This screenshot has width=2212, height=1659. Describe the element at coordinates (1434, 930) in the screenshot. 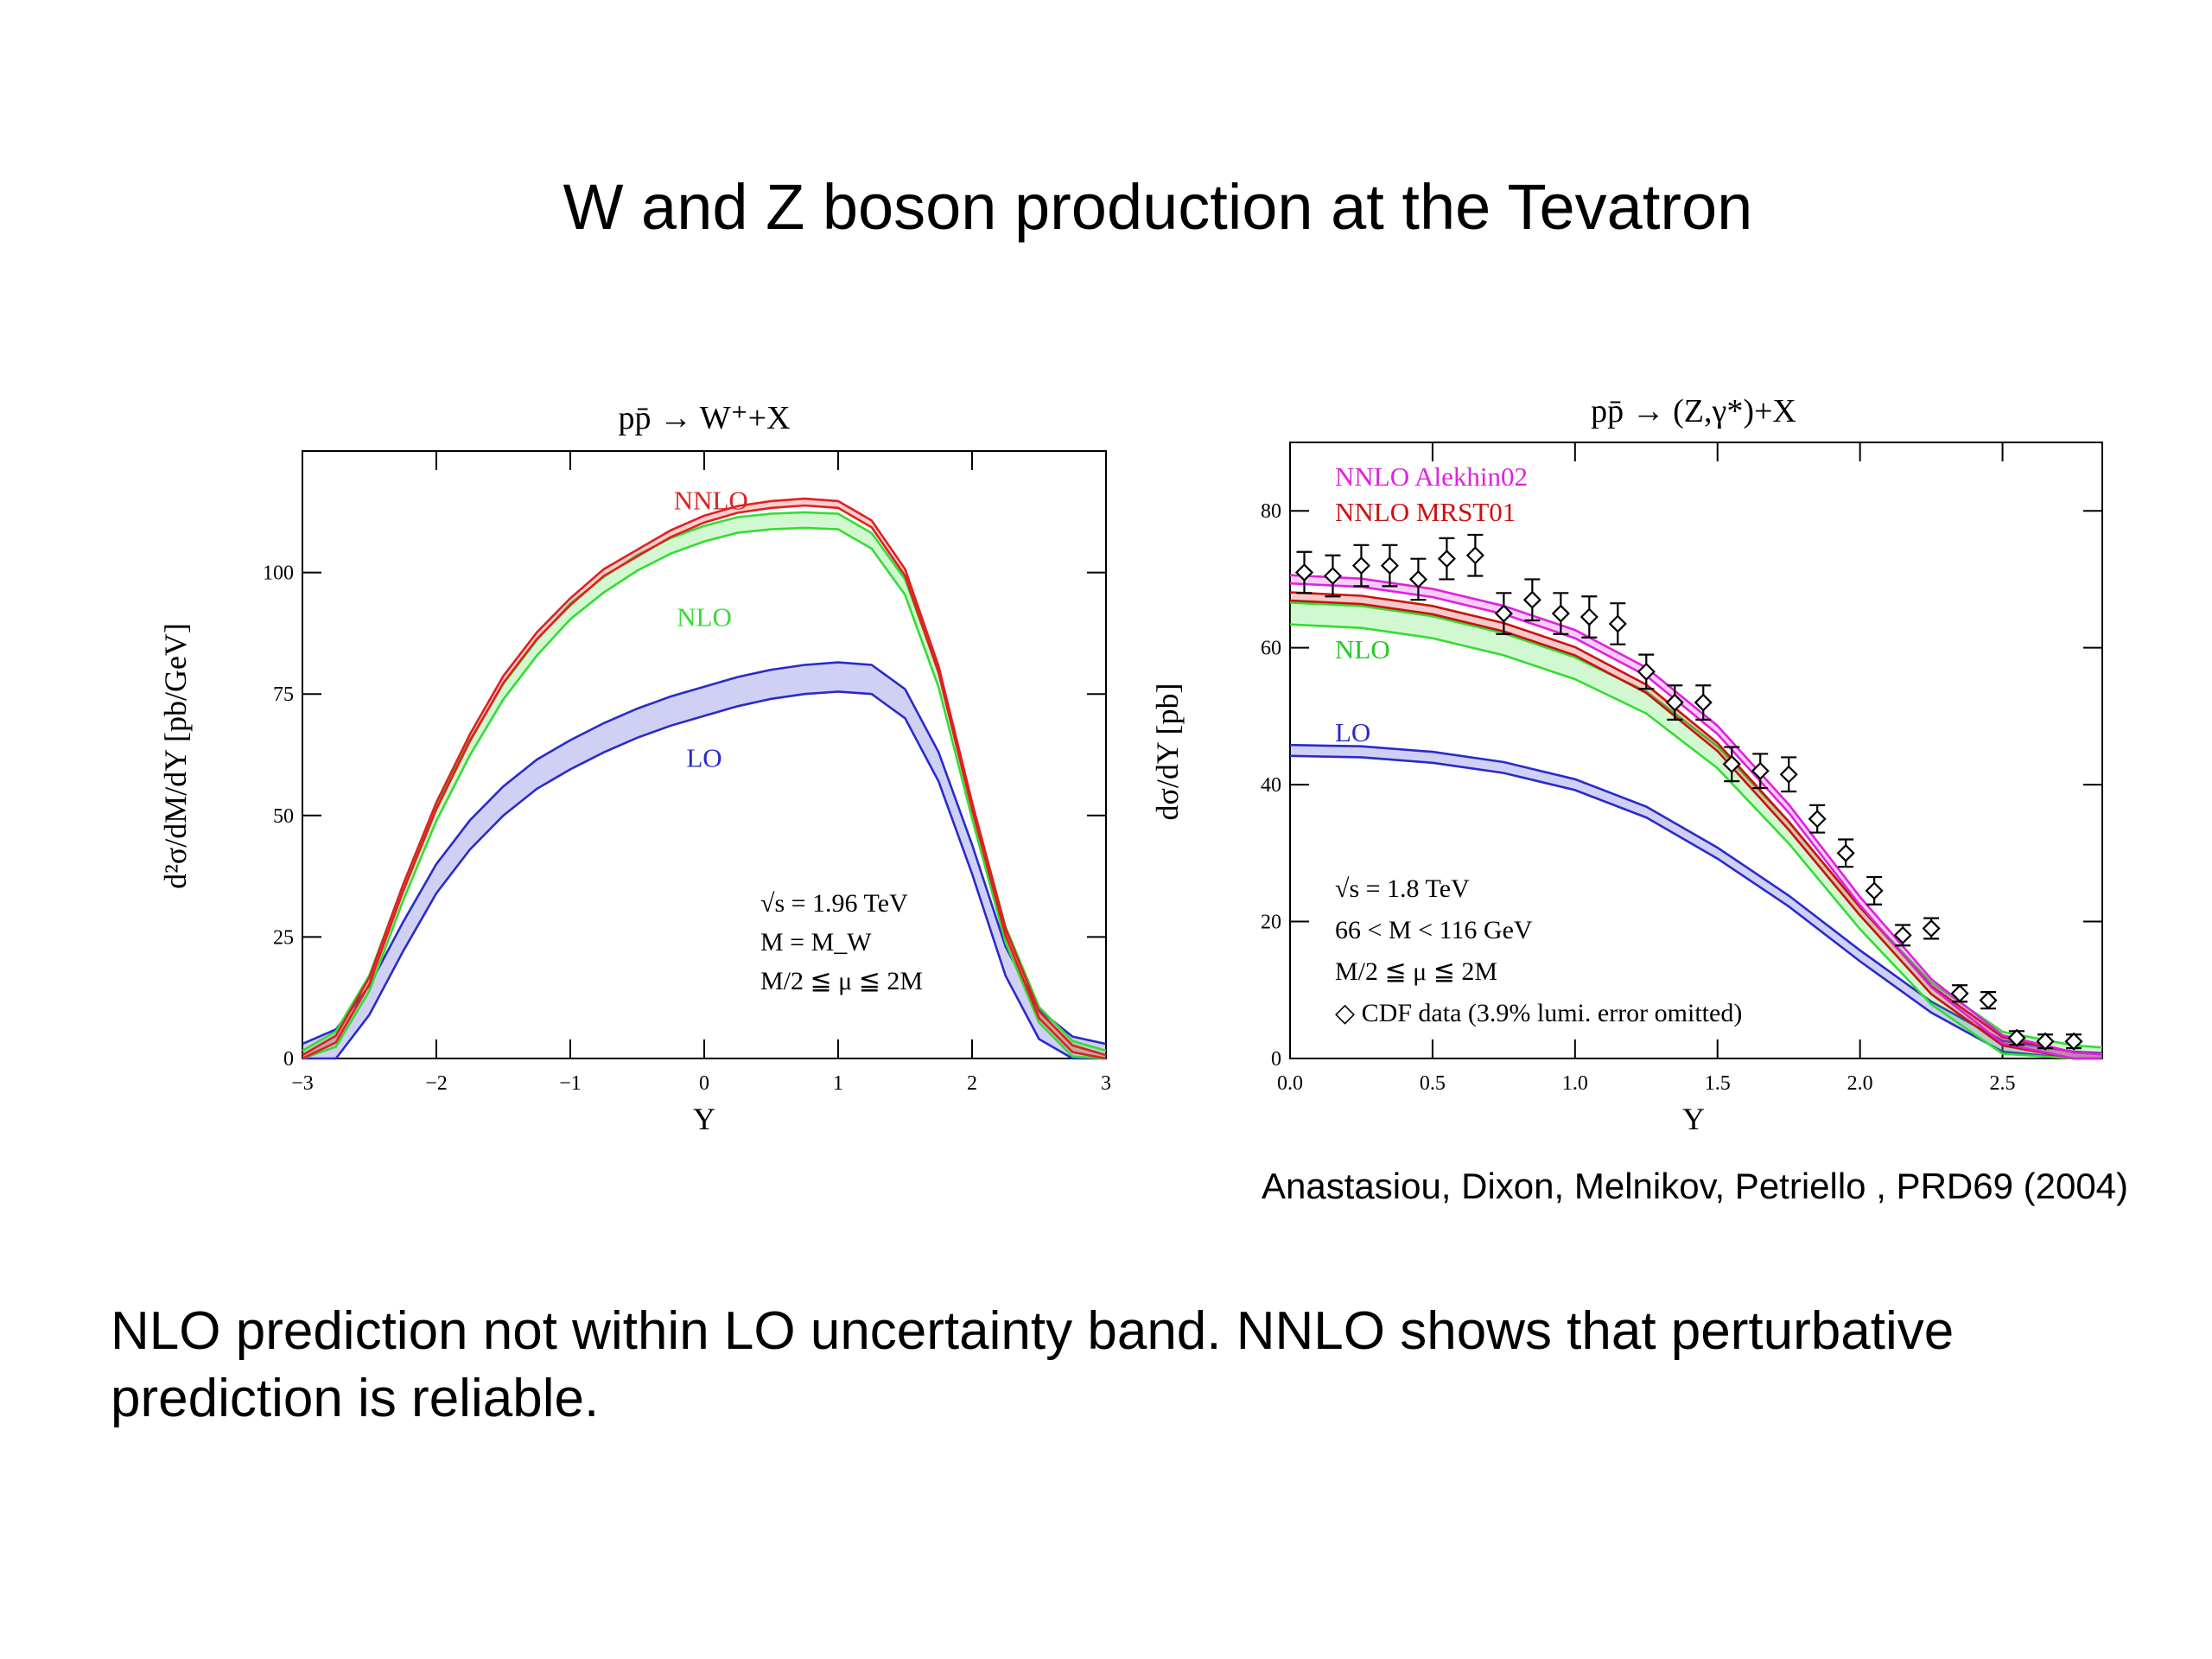

I see `annotation-mass-window: 66 < M < 116 GeV` at that location.